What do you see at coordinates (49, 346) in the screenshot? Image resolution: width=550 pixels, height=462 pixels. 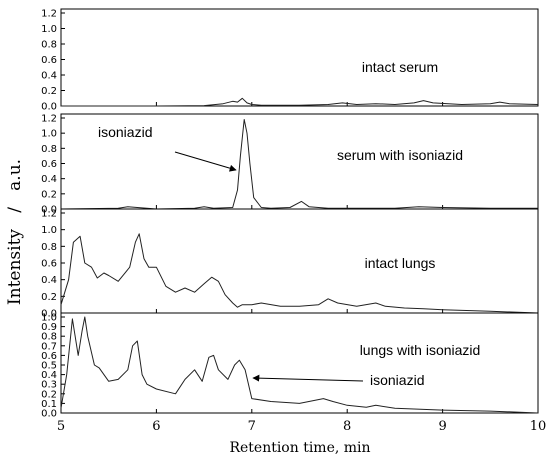 I see `y-tick-label: 0.7` at bounding box center [49, 346].